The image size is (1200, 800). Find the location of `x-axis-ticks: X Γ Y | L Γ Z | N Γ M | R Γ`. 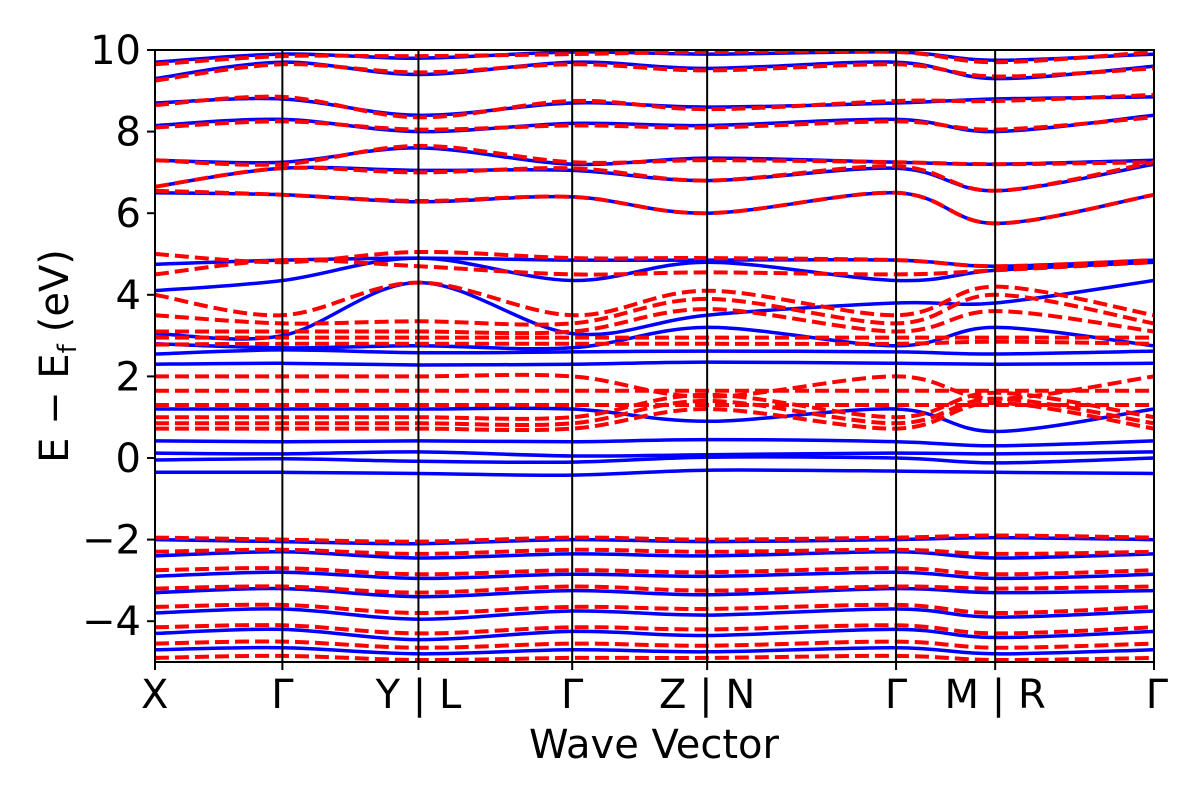

x-axis-ticks: X Γ Y | L Γ Z | N Γ M | R Γ is located at coordinates (655, 690).